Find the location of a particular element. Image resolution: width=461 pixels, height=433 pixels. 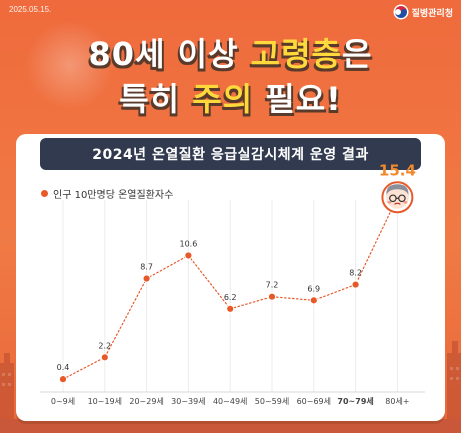

x-tick-label: 0~9세 is located at coordinates (63, 401).